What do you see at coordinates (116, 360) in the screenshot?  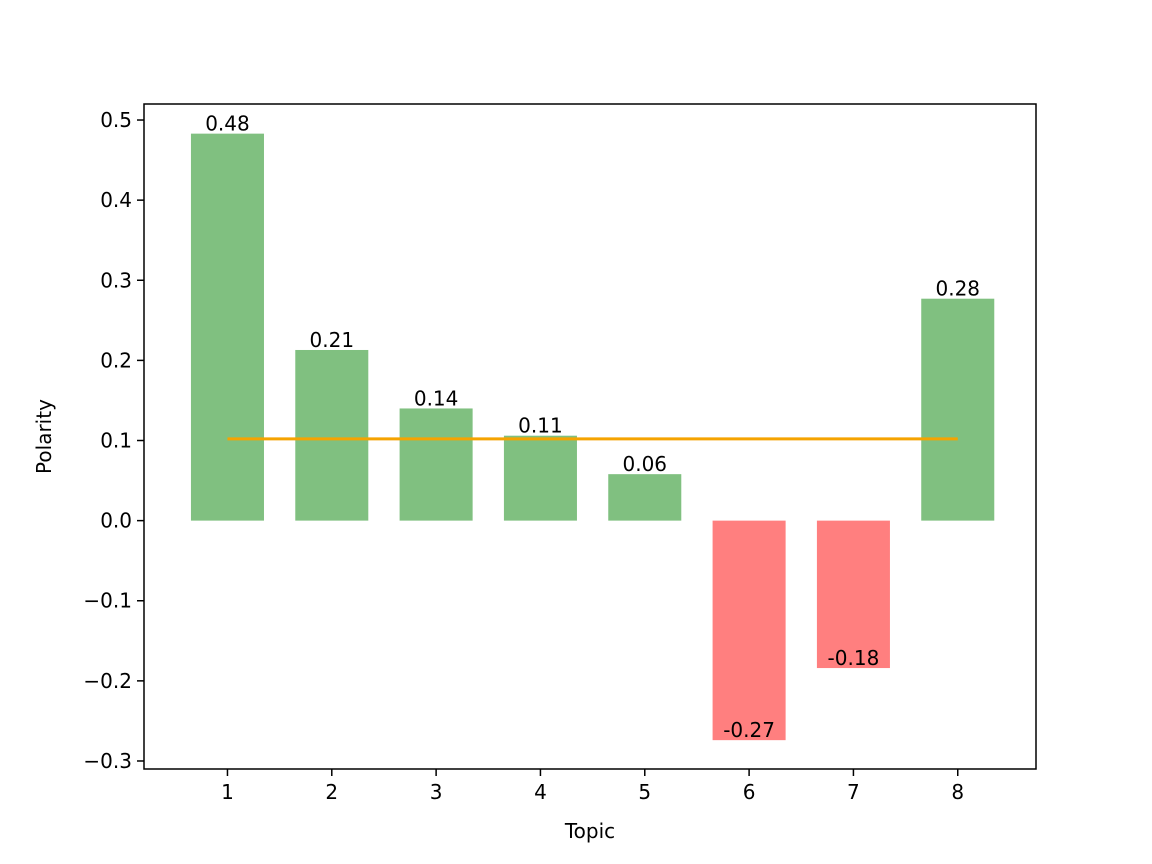 I see `y-tick-label: 0.2` at bounding box center [116, 360].